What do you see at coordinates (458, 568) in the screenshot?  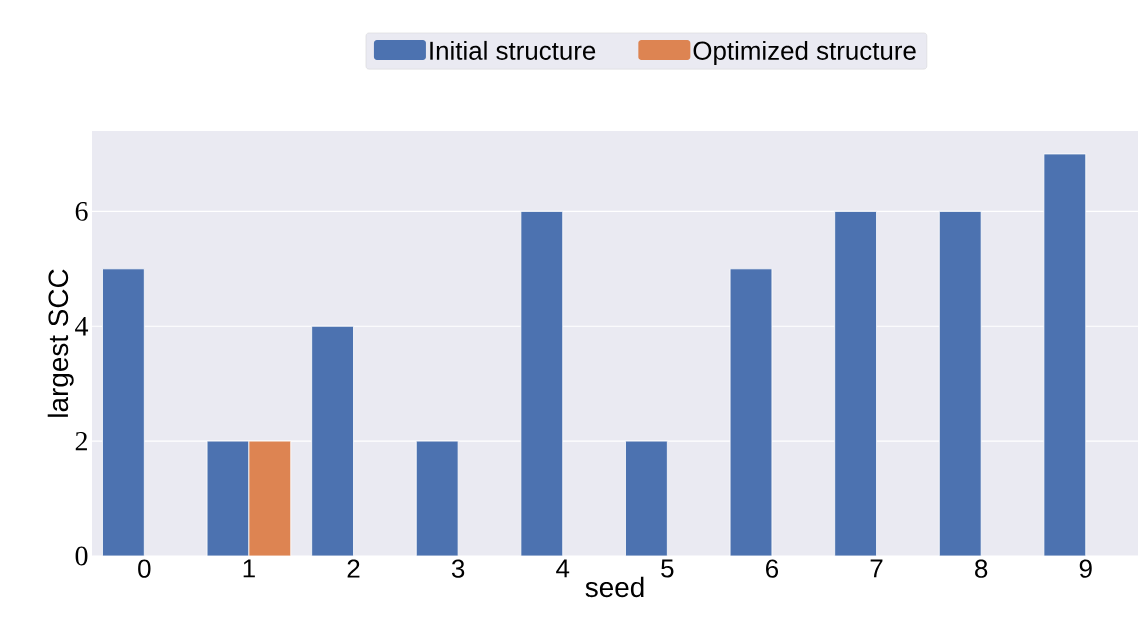 I see `x-tick-label: 3` at bounding box center [458, 568].